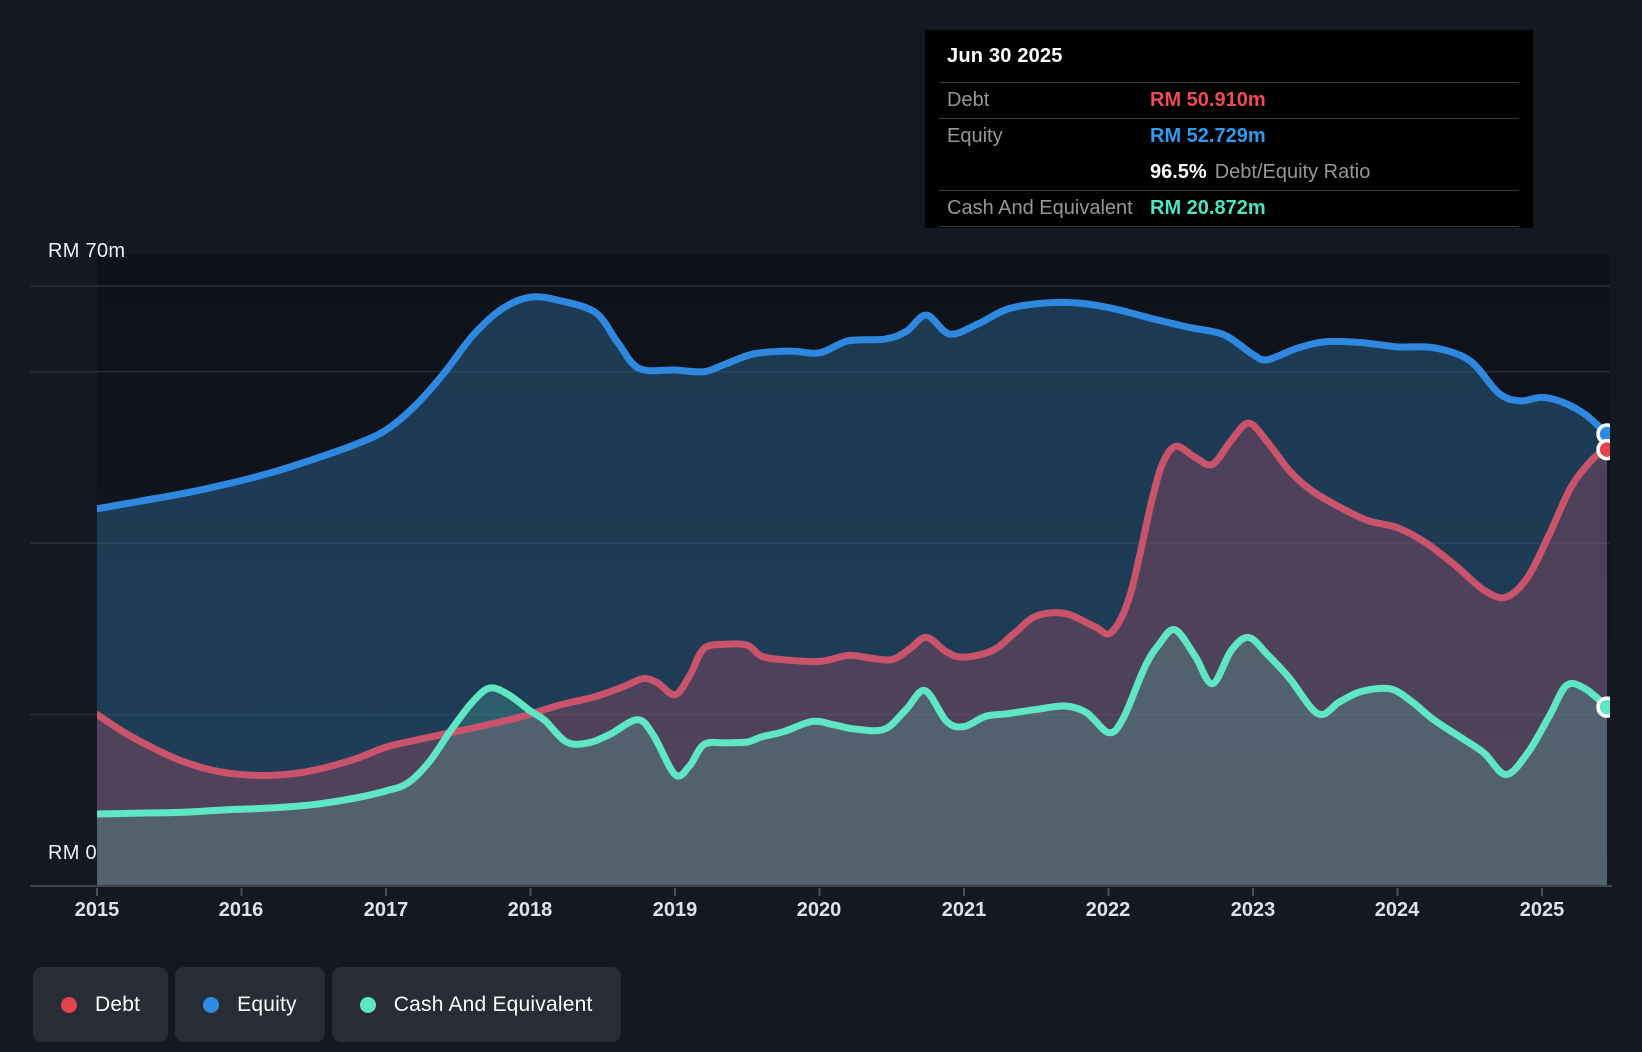  What do you see at coordinates (1208, 207) in the screenshot?
I see `tooltip-cash-value: RM 20.872m` at bounding box center [1208, 207].